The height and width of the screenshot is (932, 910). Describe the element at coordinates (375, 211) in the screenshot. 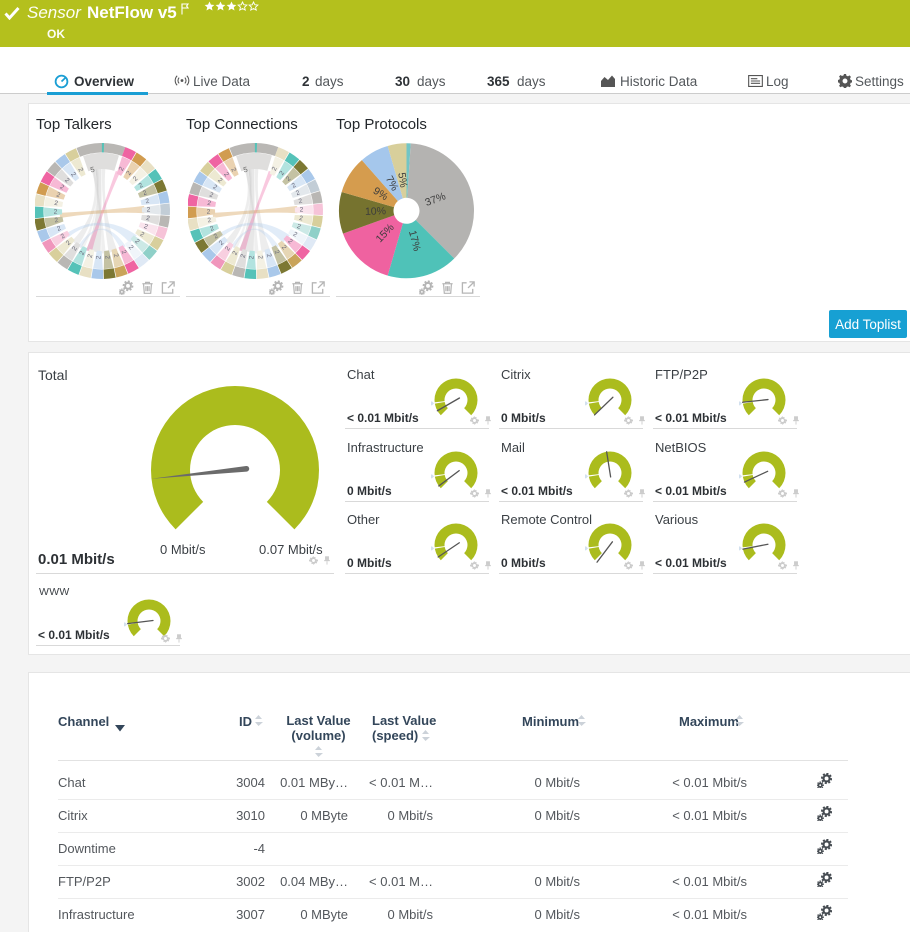

I see `svg-text: 10%` at that location.